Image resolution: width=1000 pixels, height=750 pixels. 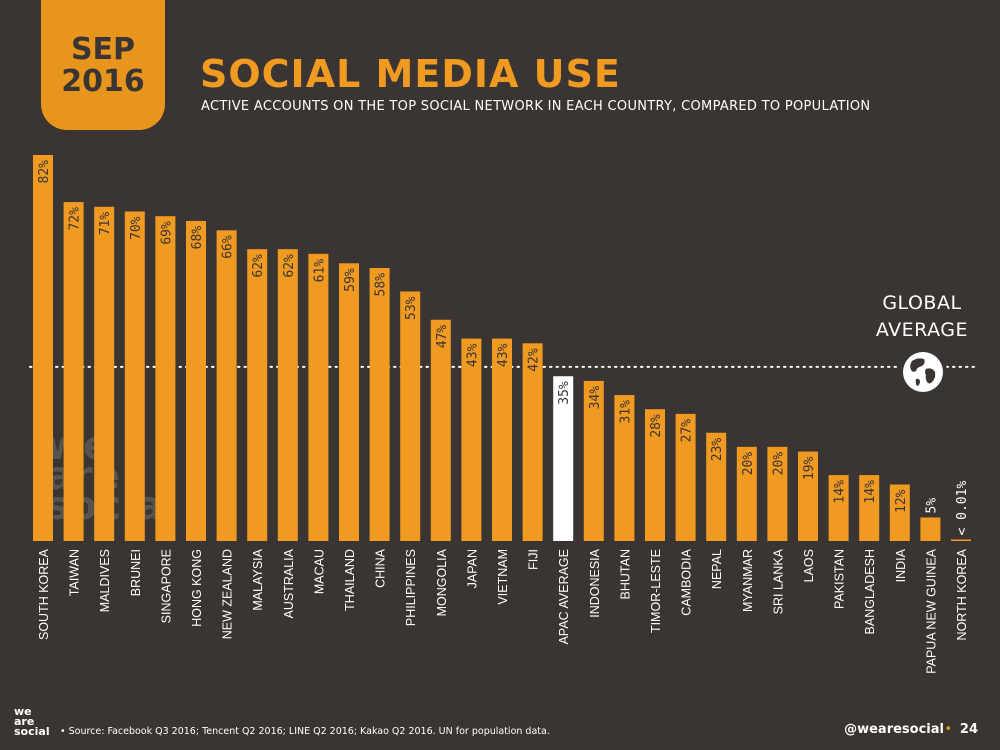 I want to click on value-label: 72%, so click(x=75, y=219).